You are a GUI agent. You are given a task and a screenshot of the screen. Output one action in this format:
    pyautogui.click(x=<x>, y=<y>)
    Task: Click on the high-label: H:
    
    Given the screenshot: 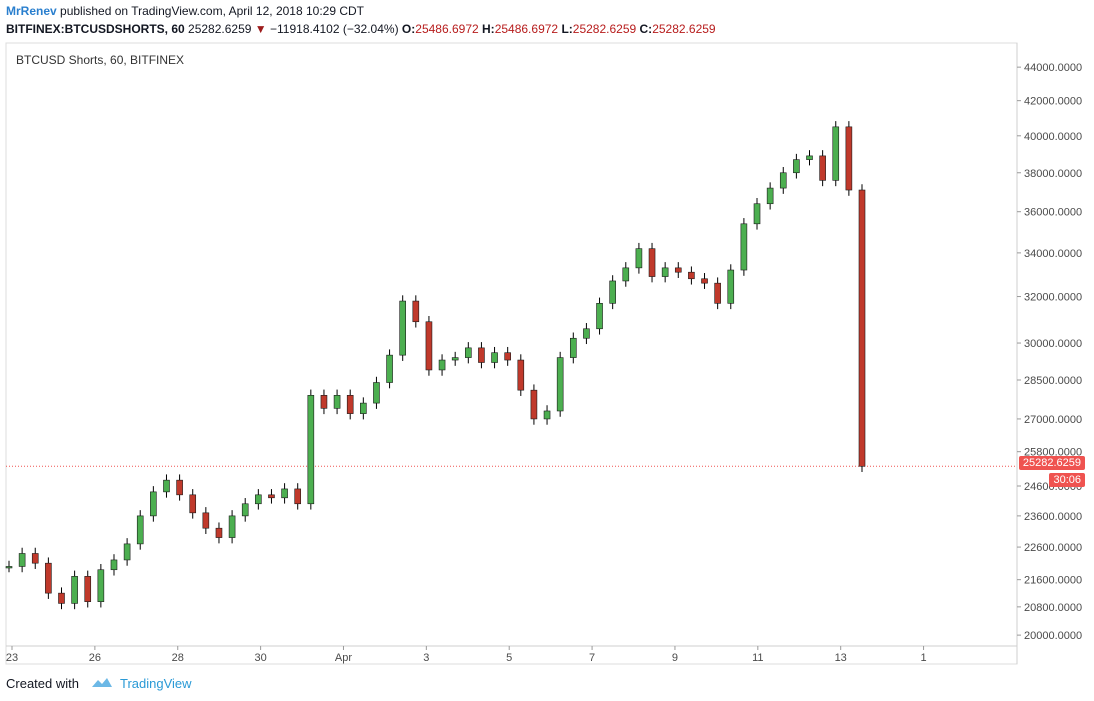 What is the action you would take?
    pyautogui.click(x=488, y=29)
    